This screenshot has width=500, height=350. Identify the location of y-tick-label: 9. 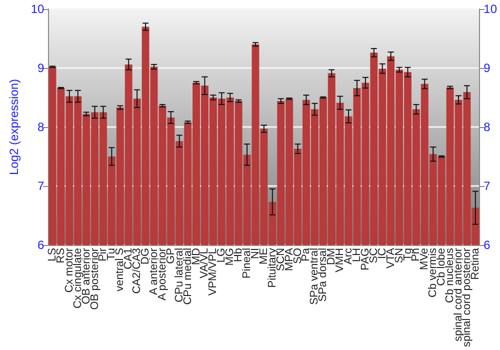
(41, 67).